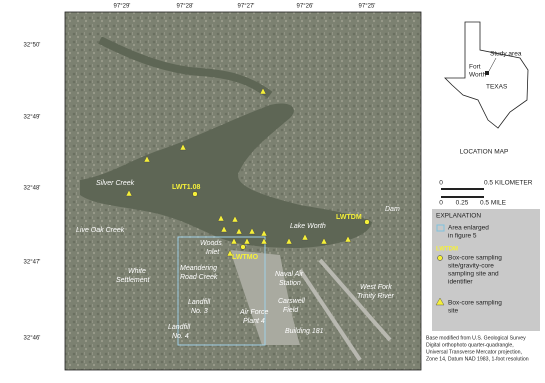 The width and height of the screenshot is (545, 383). What do you see at coordinates (185, 67) in the screenshot?
I see `river` at bounding box center [185, 67].